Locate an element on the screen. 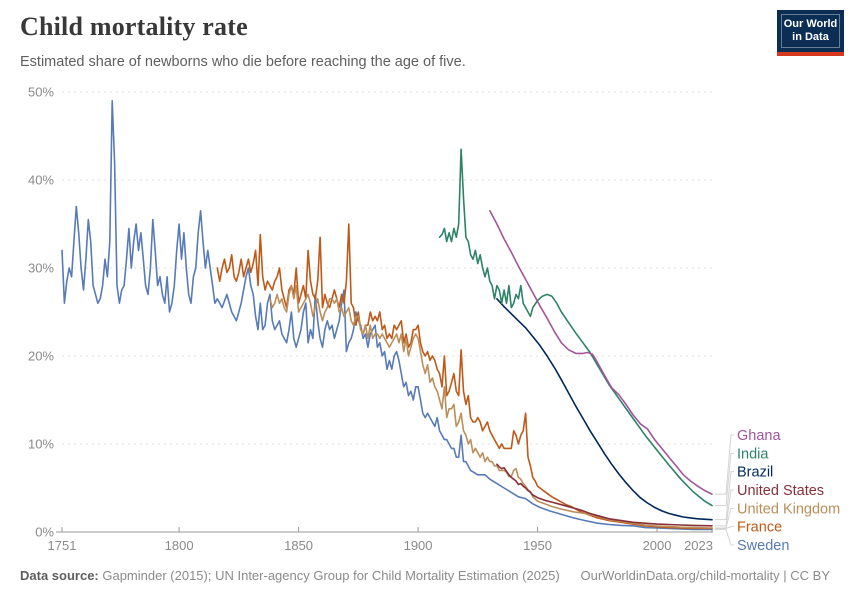  y-tick-label: 0% is located at coordinates (44, 532).